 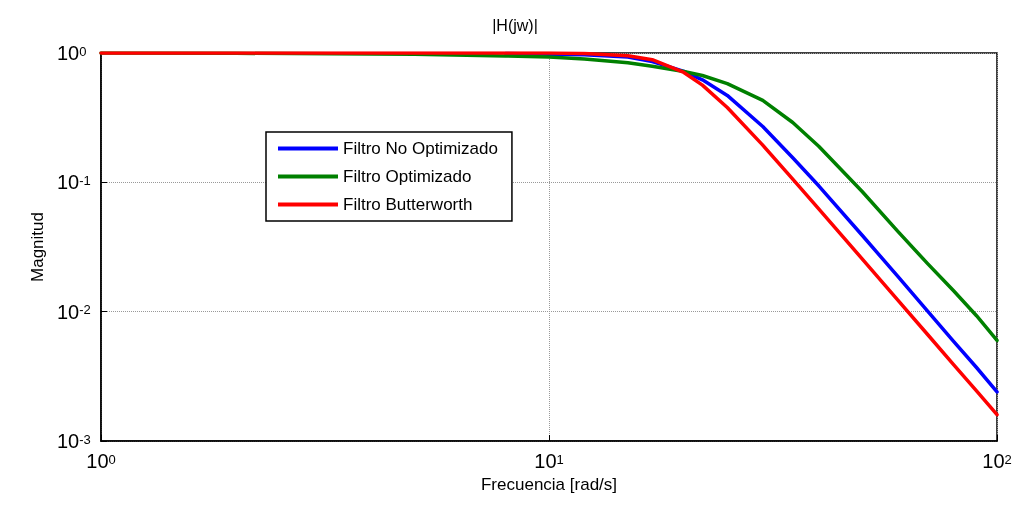 I want to click on legend-label: Filtro Optimizado, so click(x=407, y=176).